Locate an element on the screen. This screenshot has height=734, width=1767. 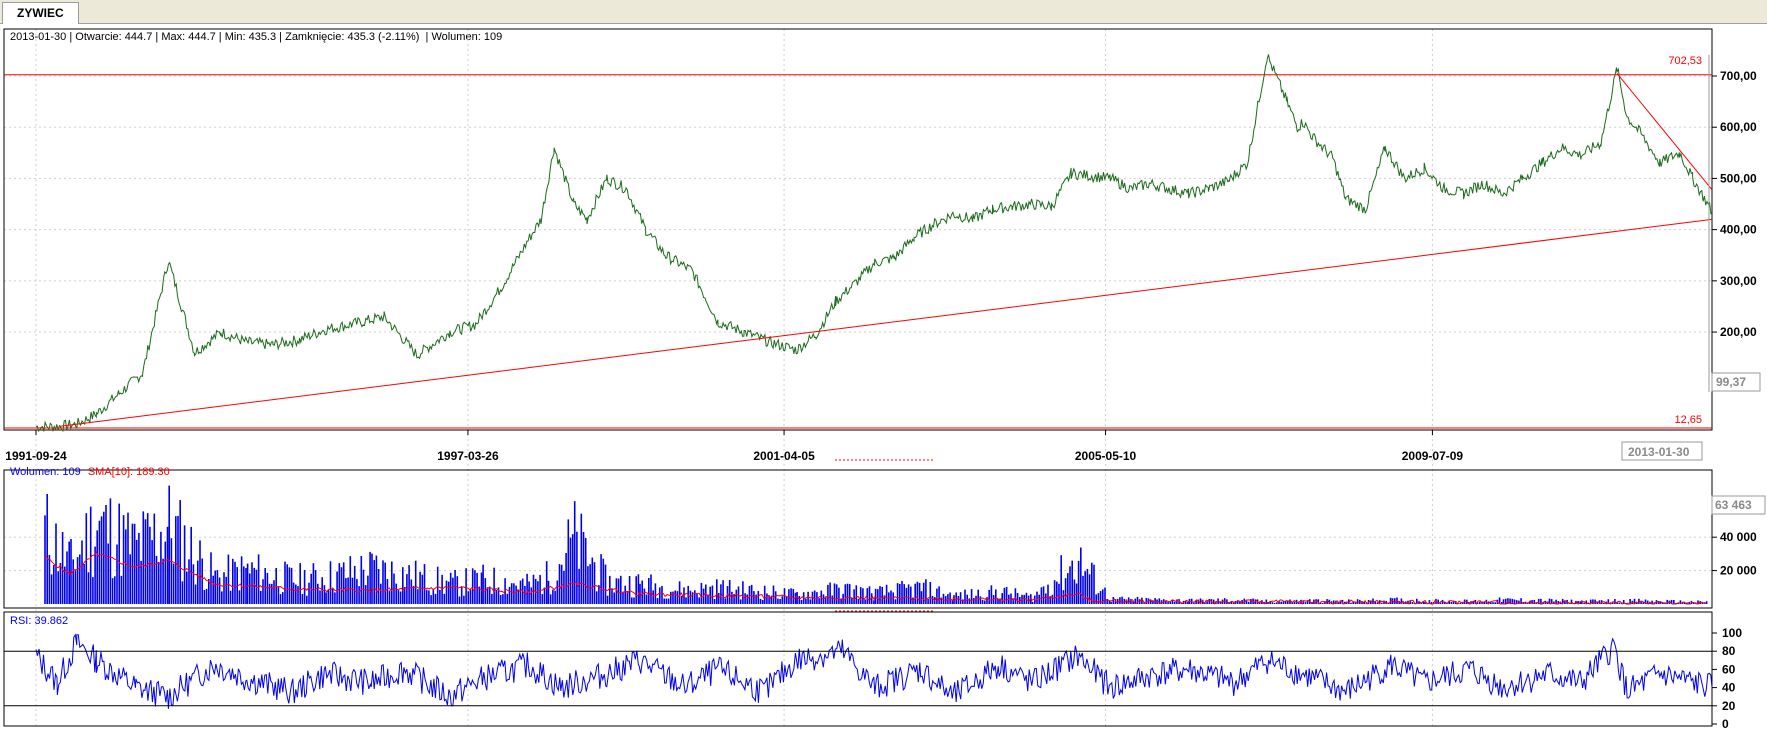
y-tick-label: 700,00 is located at coordinates (1738, 76).